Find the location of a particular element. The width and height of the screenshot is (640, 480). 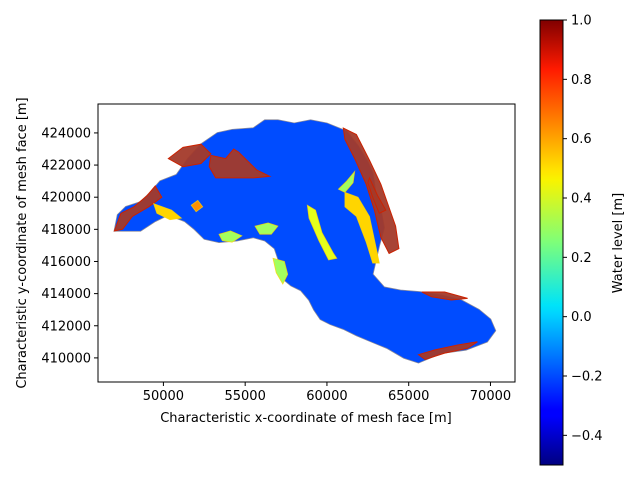

colorbar-tick-label: 1.0 is located at coordinates (581, 21).